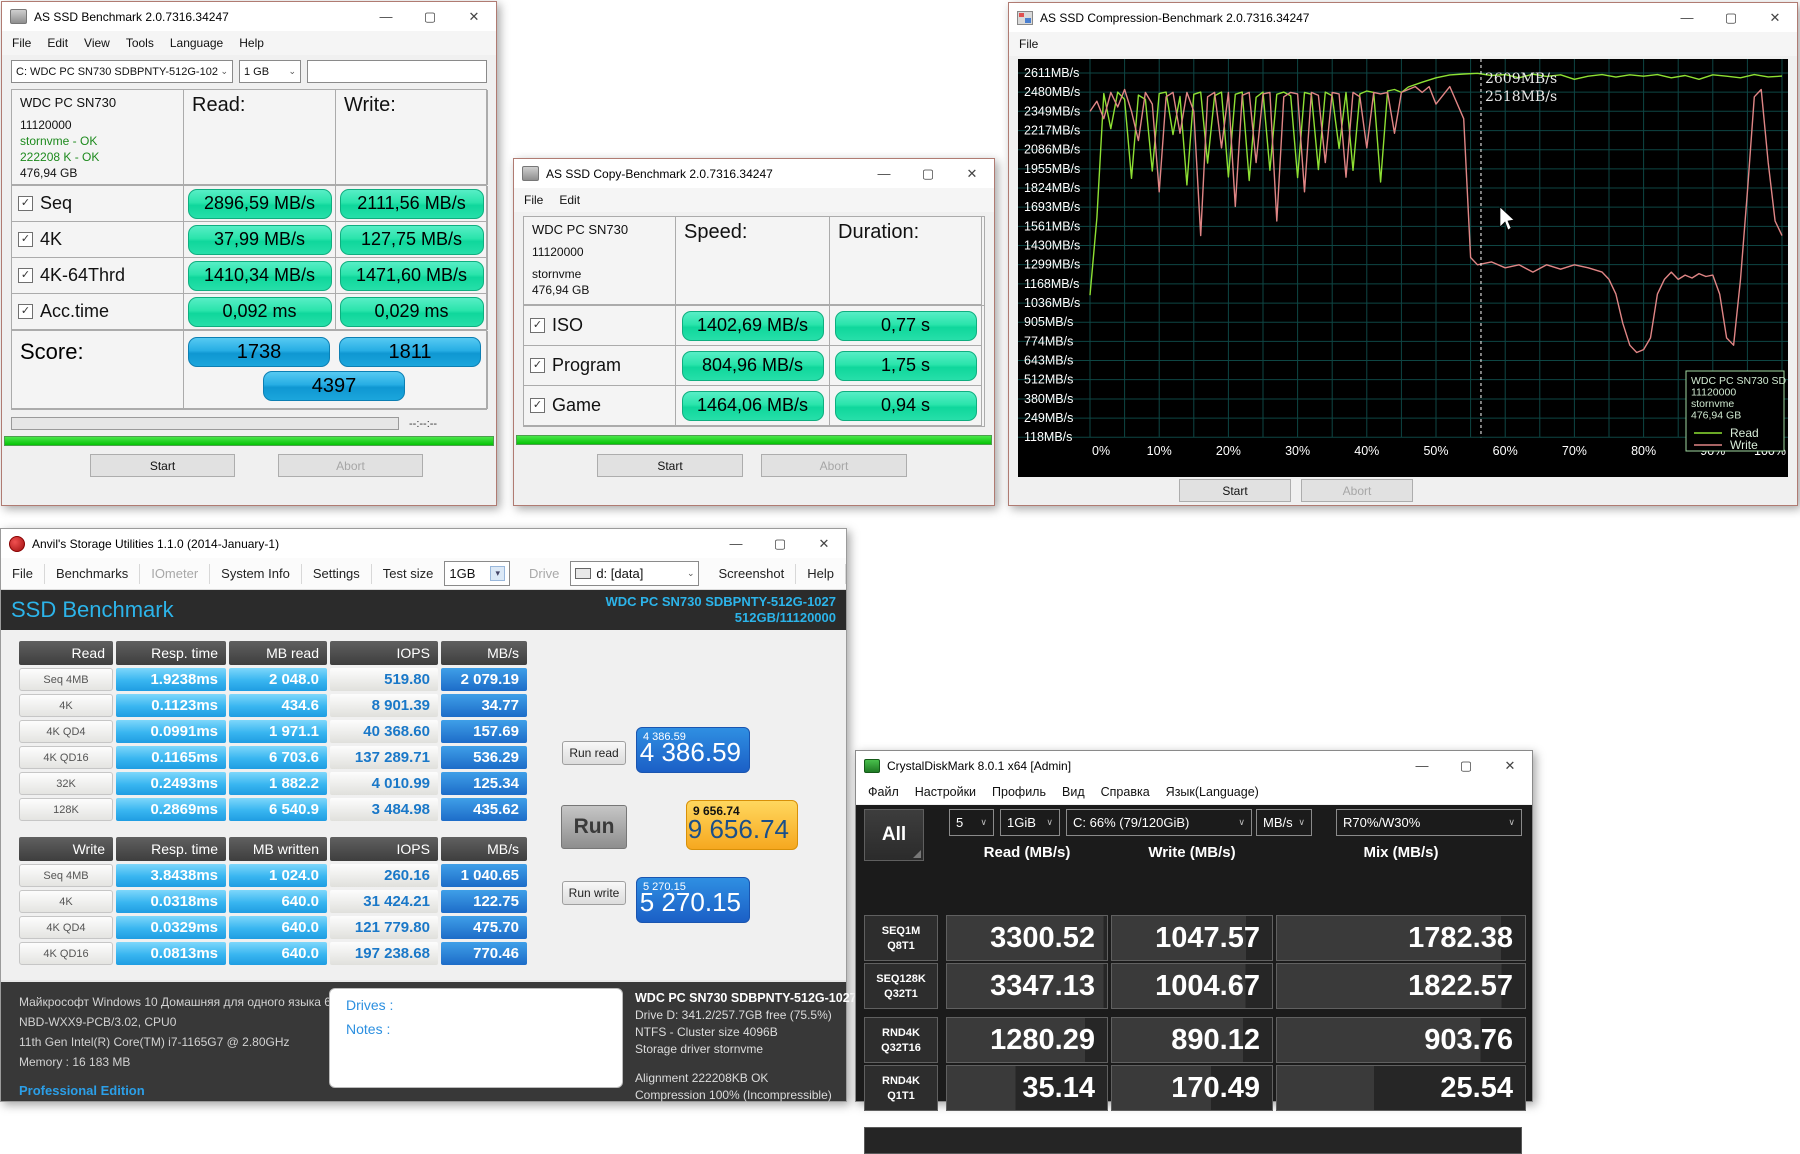 This screenshot has height=1154, width=1800. Describe the element at coordinates (484, 653) in the screenshot. I see `column-header: MB/s` at that location.